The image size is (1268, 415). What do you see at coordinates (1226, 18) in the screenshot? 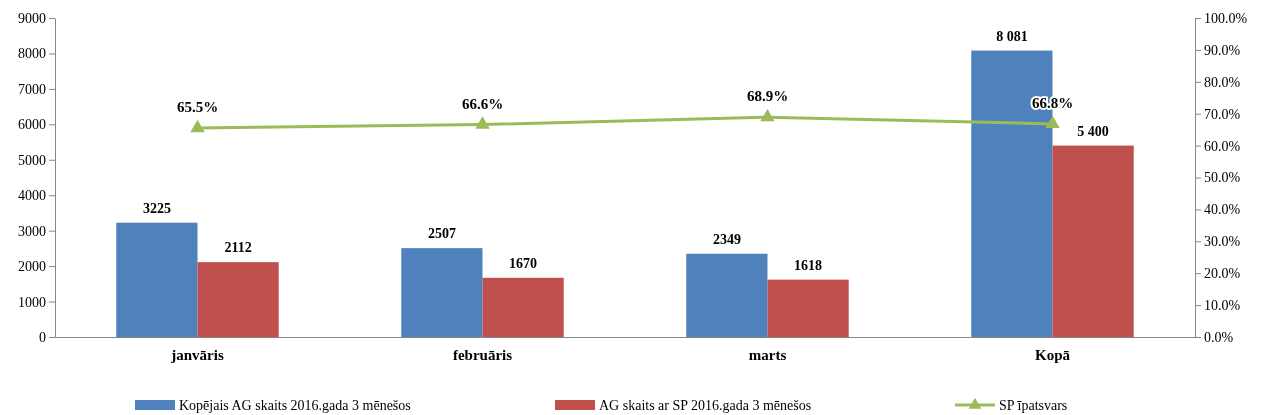
I see `y2-tick-label: 100.0%` at bounding box center [1226, 18].